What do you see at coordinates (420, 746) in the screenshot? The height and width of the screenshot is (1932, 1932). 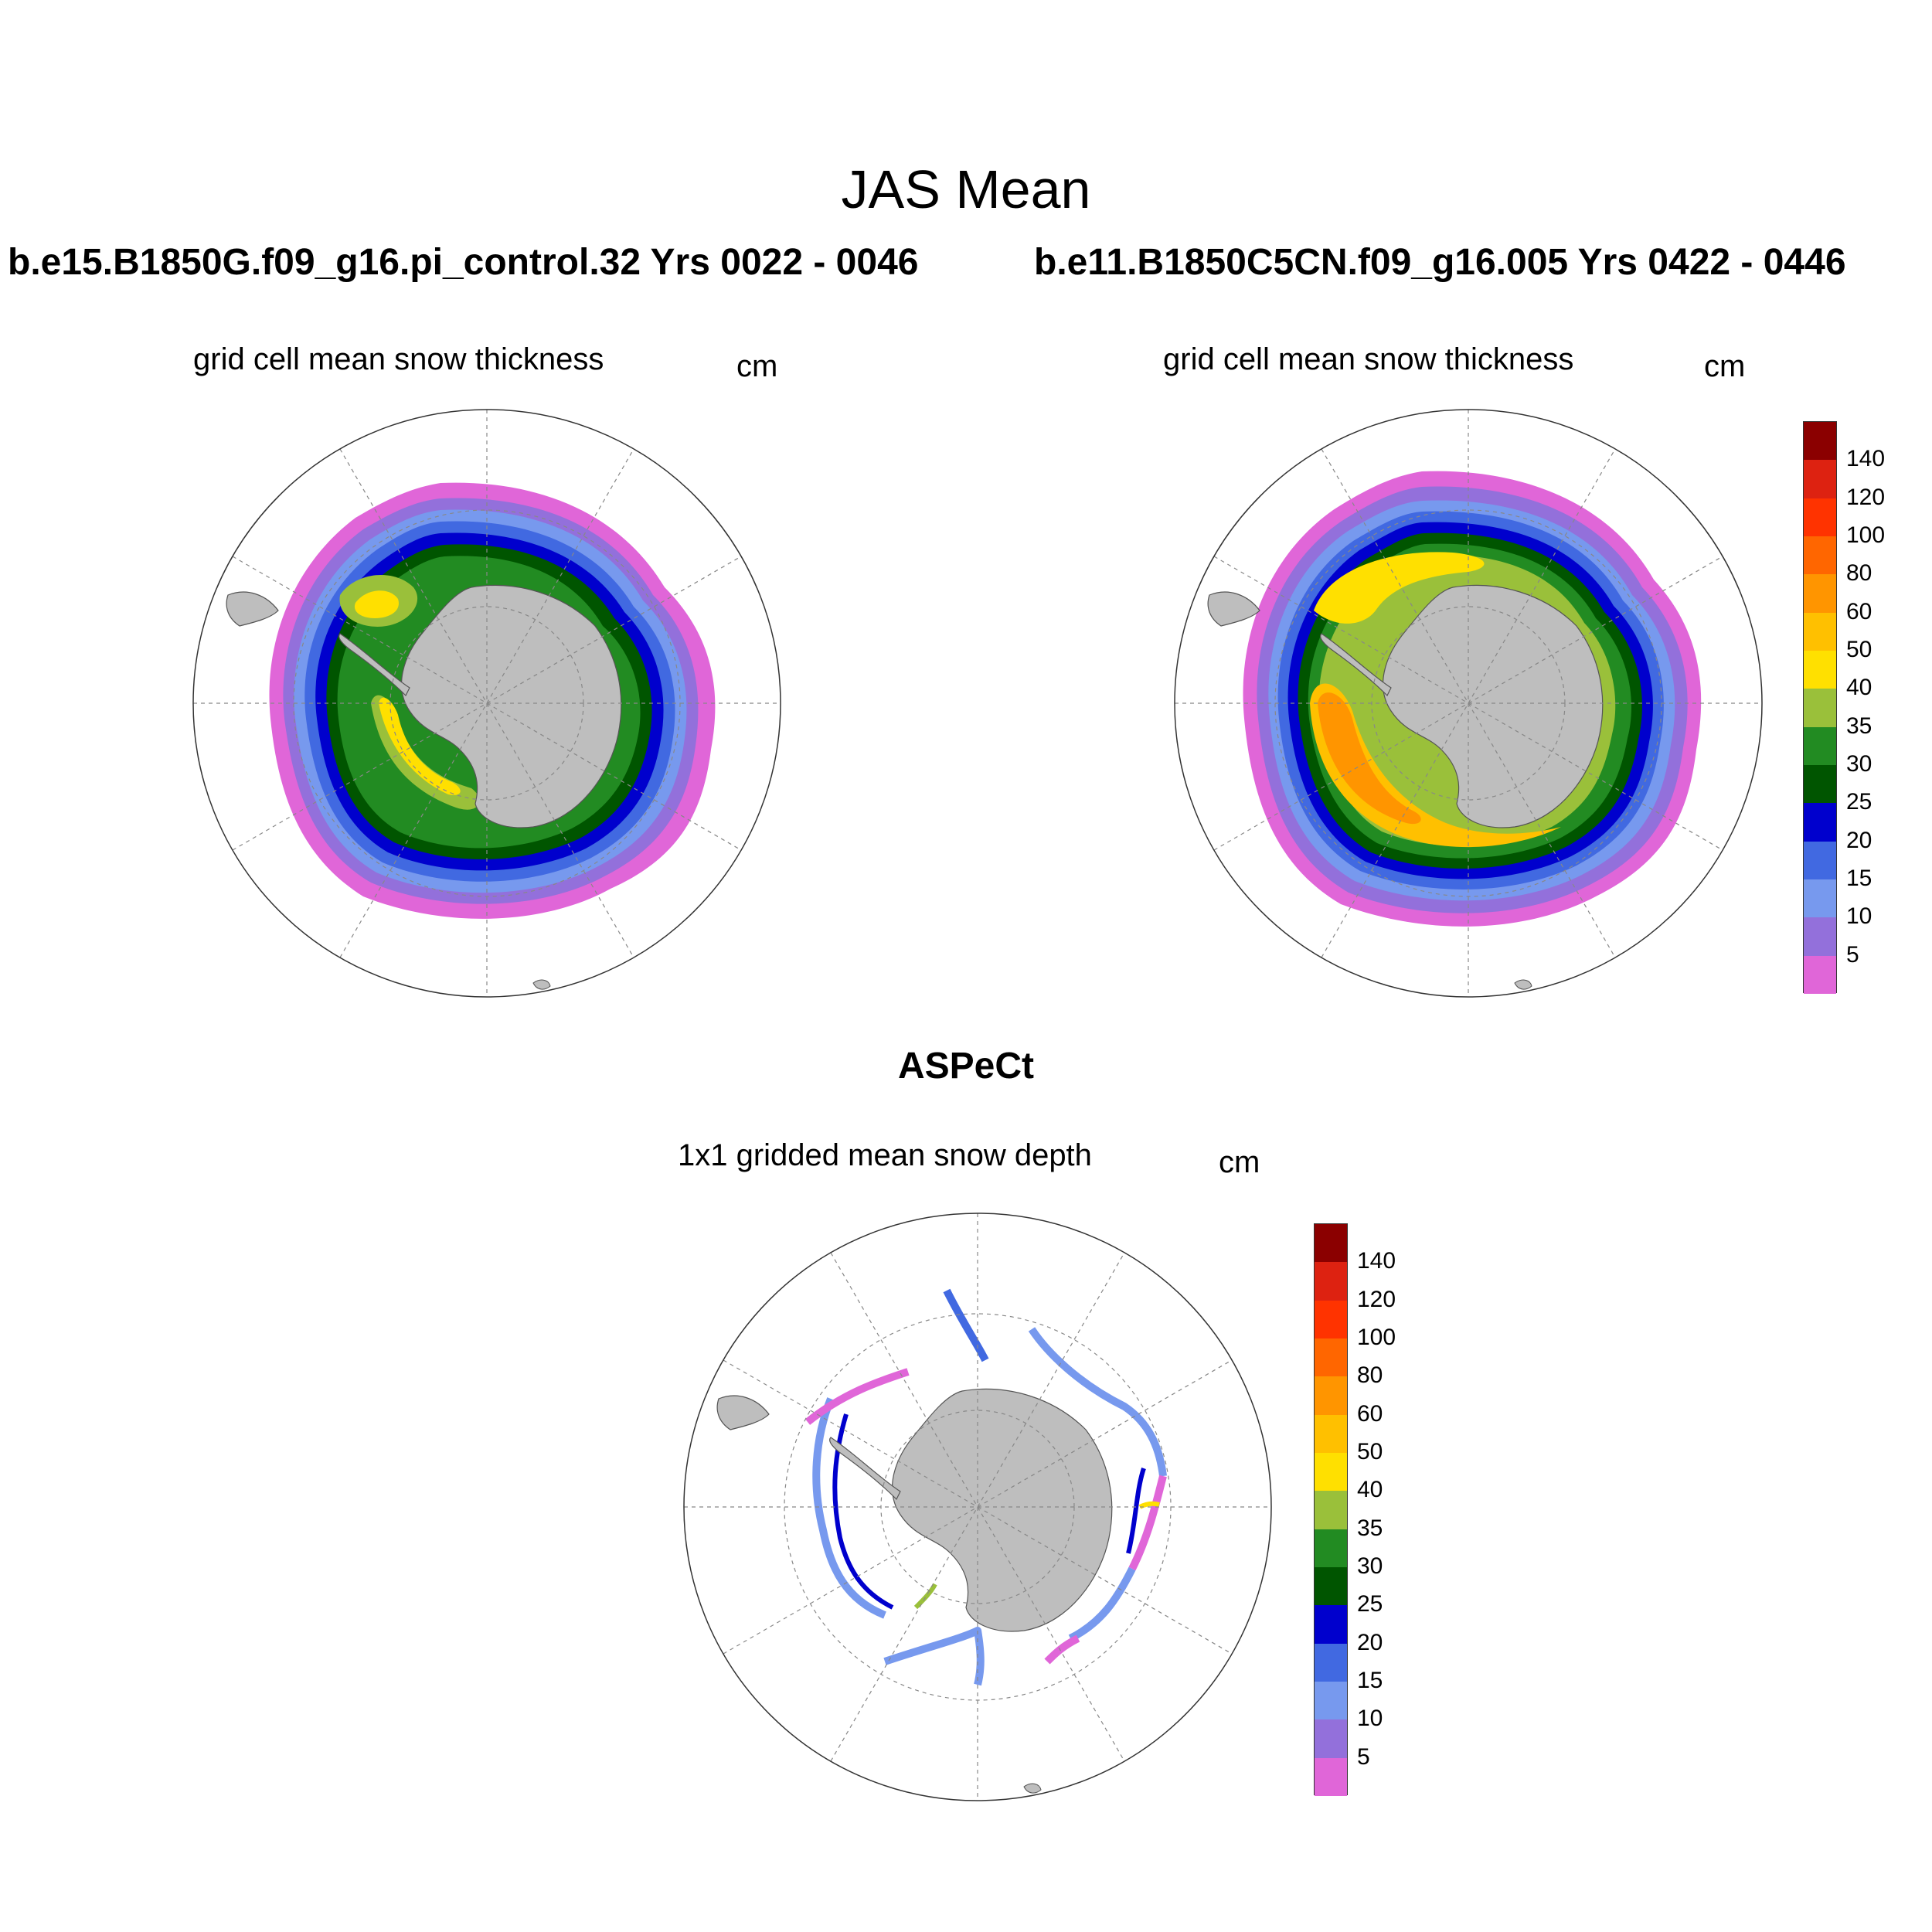 I see `snow-patch-50b` at bounding box center [420, 746].